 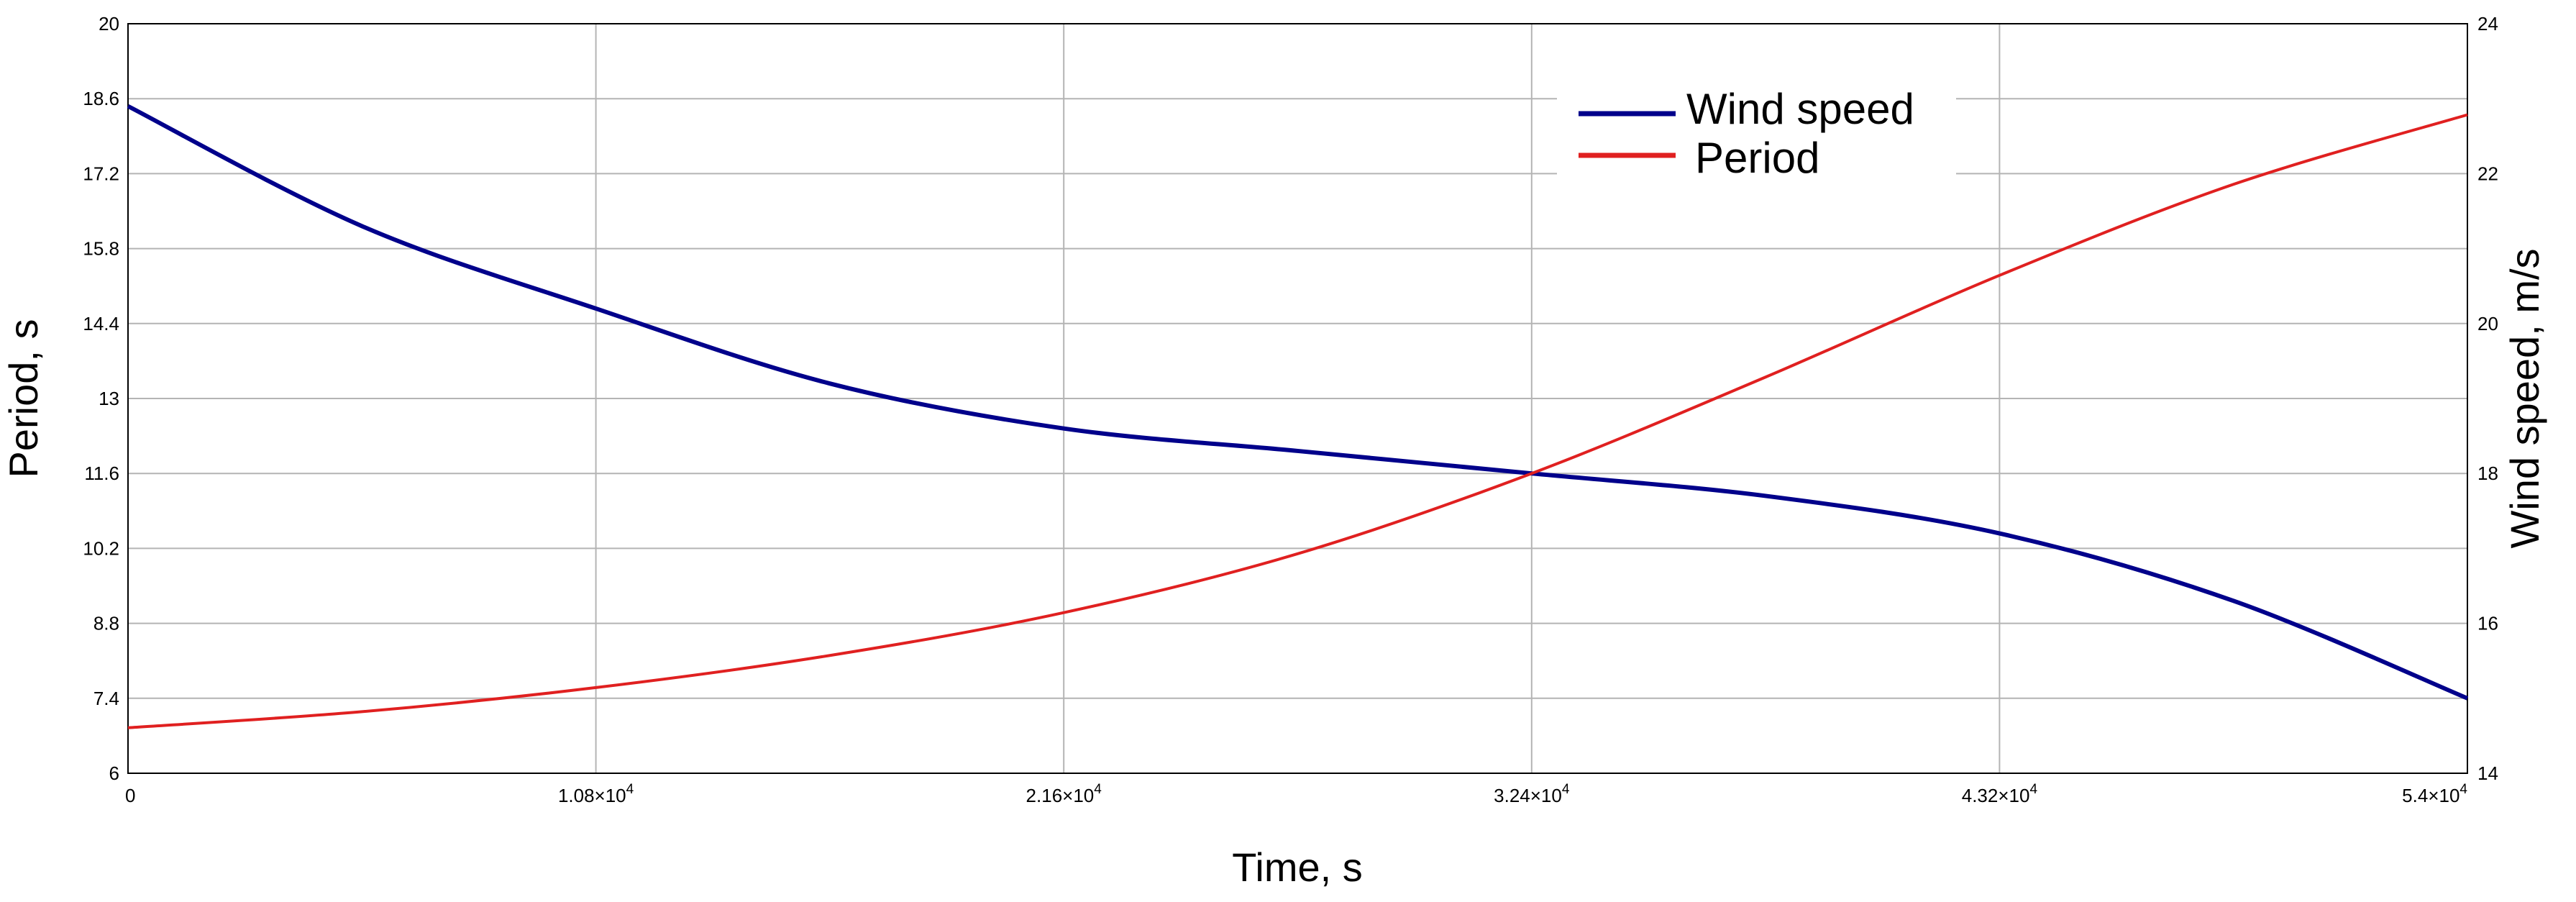 I want to click on y-left-tick-label: 10.2, so click(x=101, y=548).